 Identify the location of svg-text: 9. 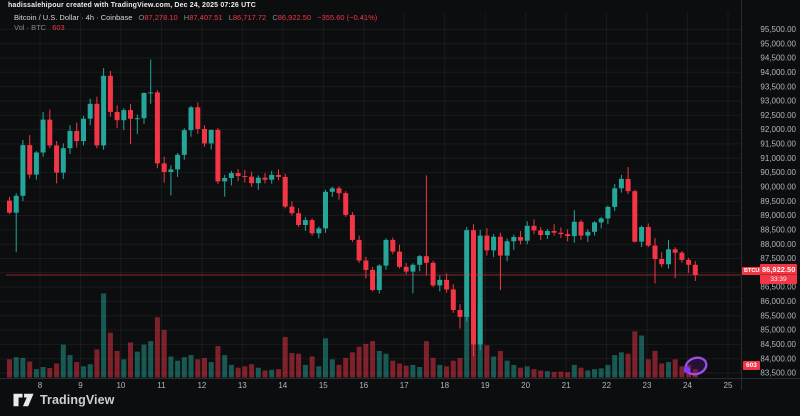
(80, 385).